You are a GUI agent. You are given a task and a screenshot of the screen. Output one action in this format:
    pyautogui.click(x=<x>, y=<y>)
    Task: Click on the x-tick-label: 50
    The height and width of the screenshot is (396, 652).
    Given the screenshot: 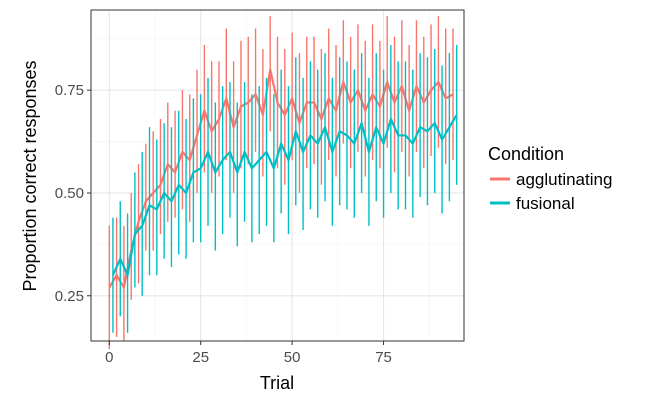 What is the action you would take?
    pyautogui.click(x=292, y=357)
    